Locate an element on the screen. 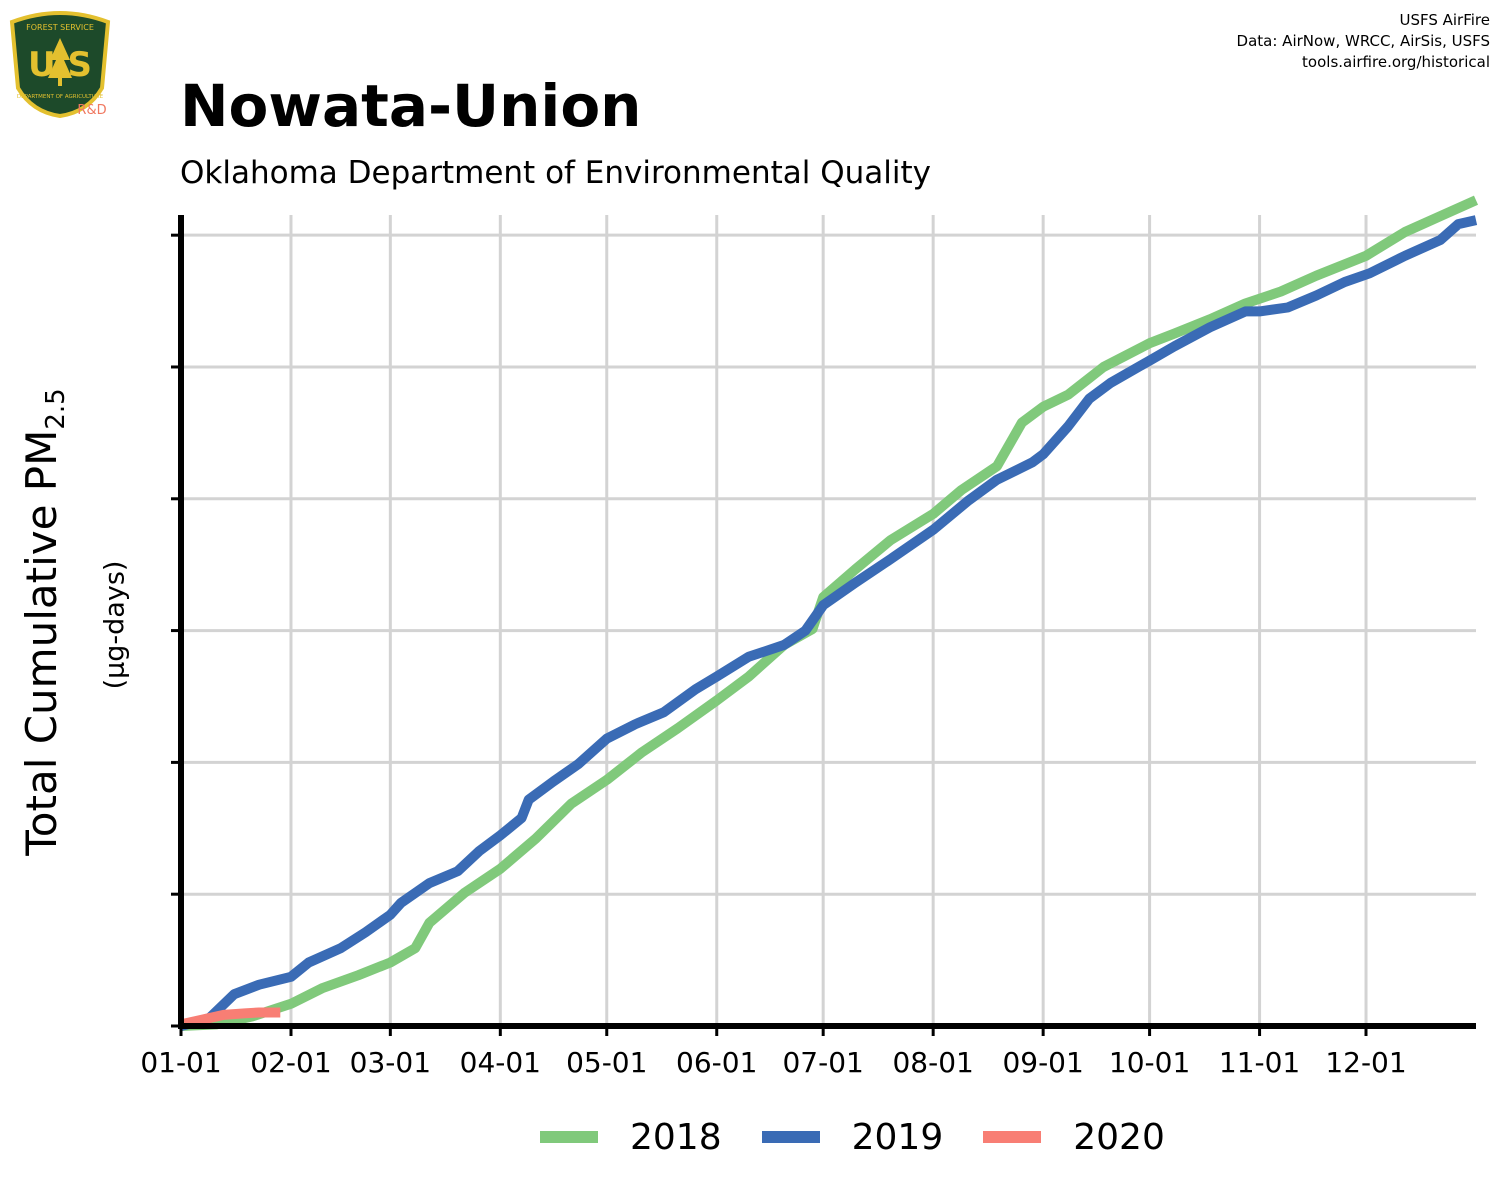  x-tick-label: 06-01 is located at coordinates (716, 1062).